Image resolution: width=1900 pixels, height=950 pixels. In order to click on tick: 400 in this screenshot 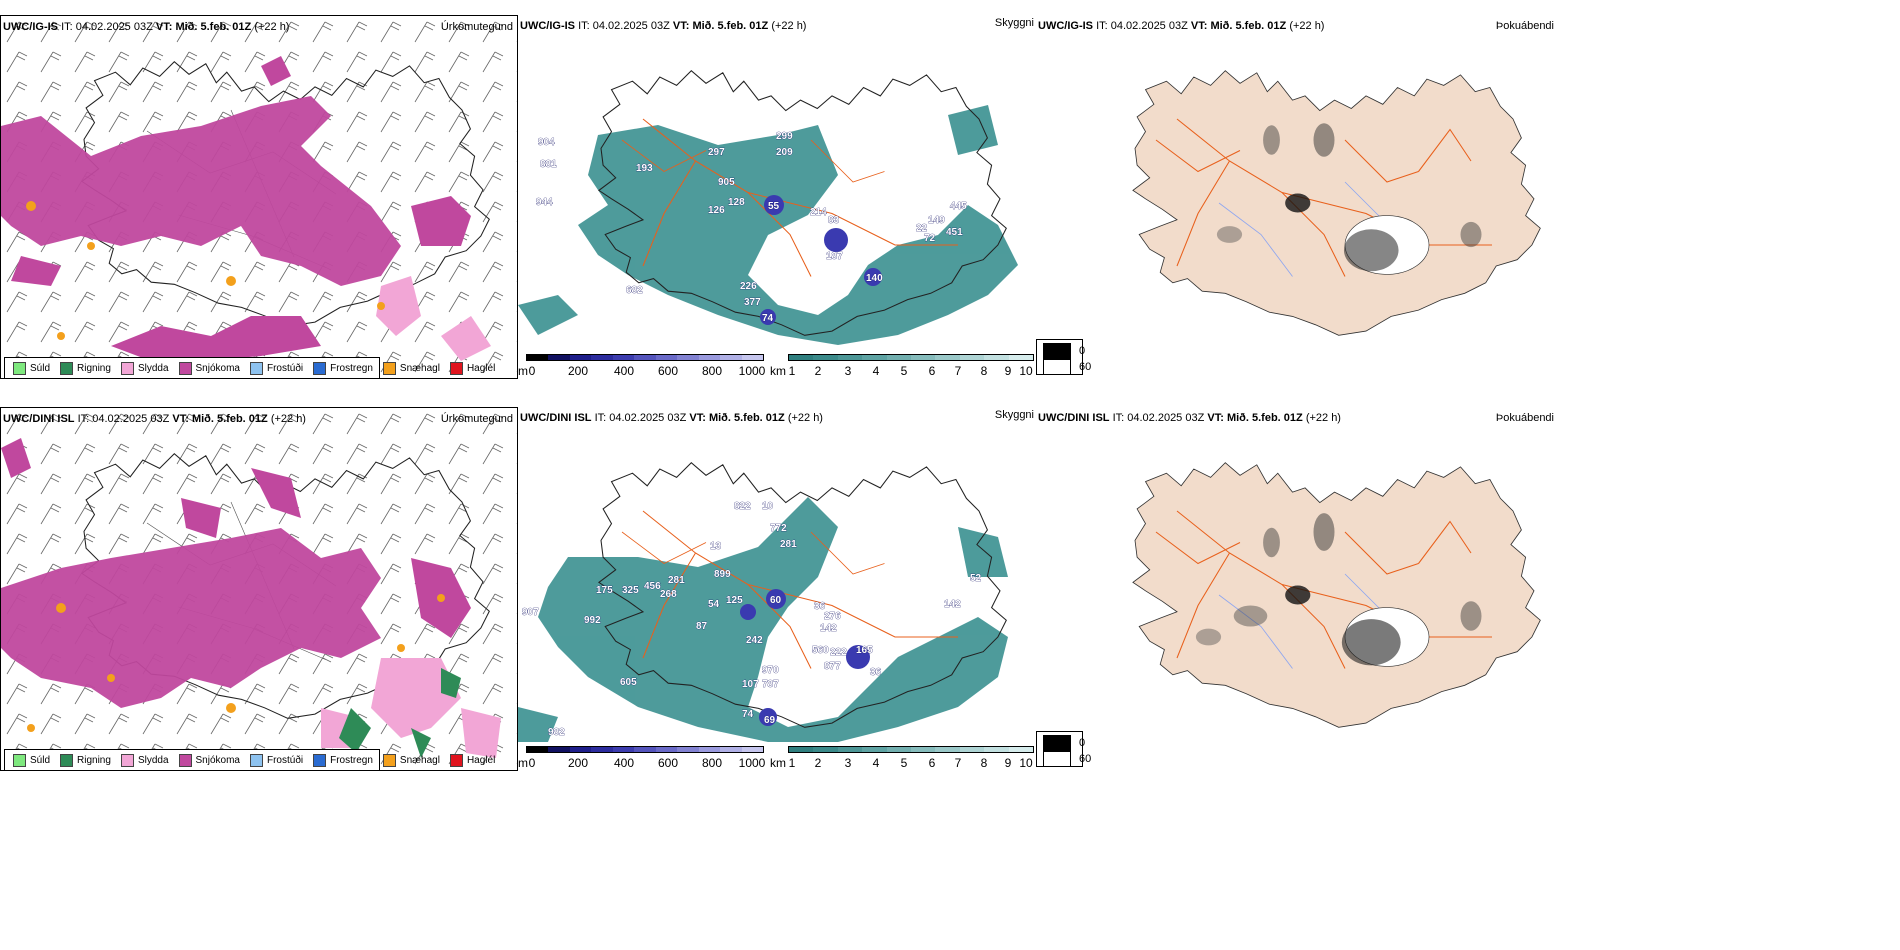, I will do `click(624, 371)`.